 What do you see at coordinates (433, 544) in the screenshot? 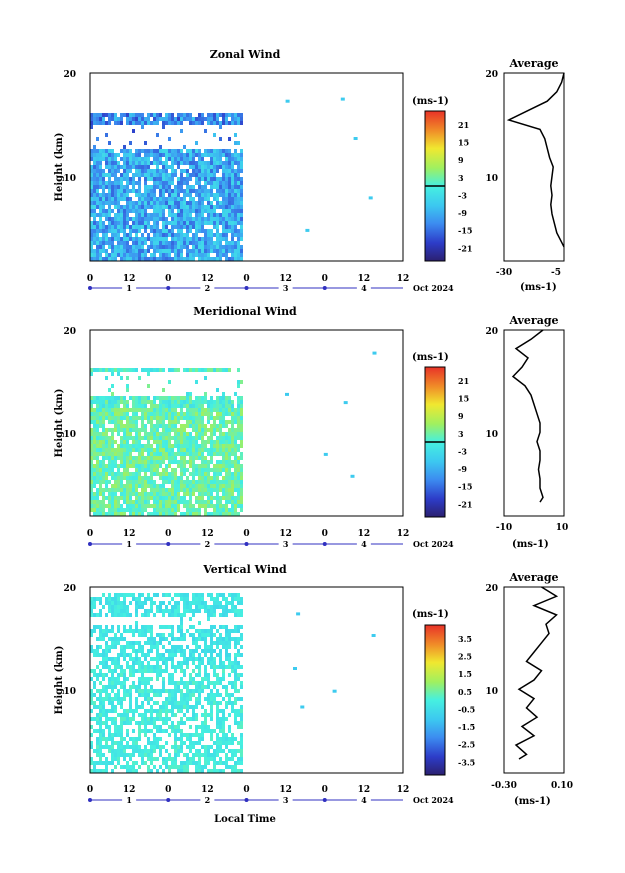
I see `date-suffix: Oct 2024` at bounding box center [433, 544].